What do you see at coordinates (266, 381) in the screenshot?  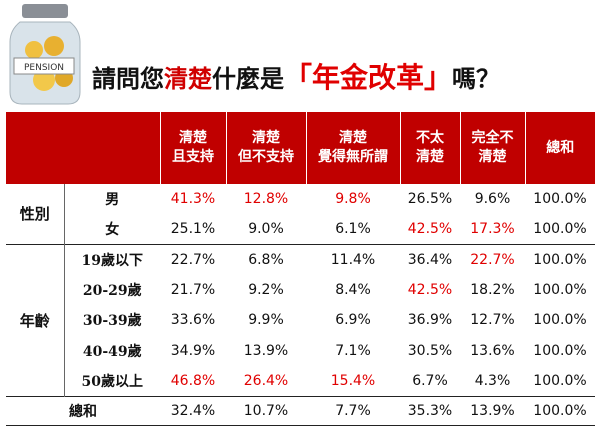 I see `cell: 26.4%` at bounding box center [266, 381].